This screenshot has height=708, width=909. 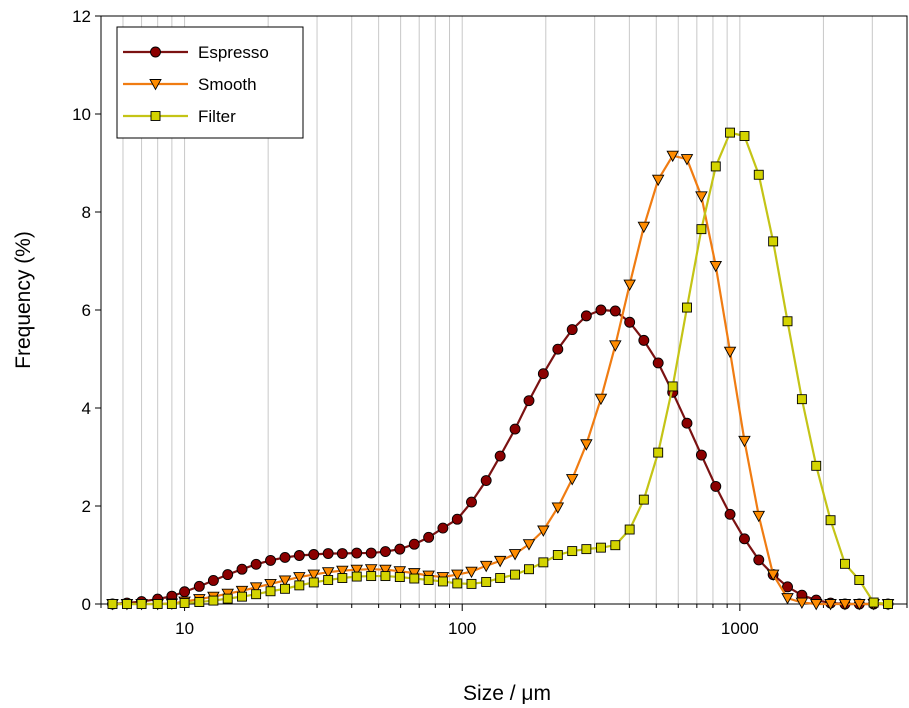 I want to click on y-tick-label: 8, so click(x=86, y=212).